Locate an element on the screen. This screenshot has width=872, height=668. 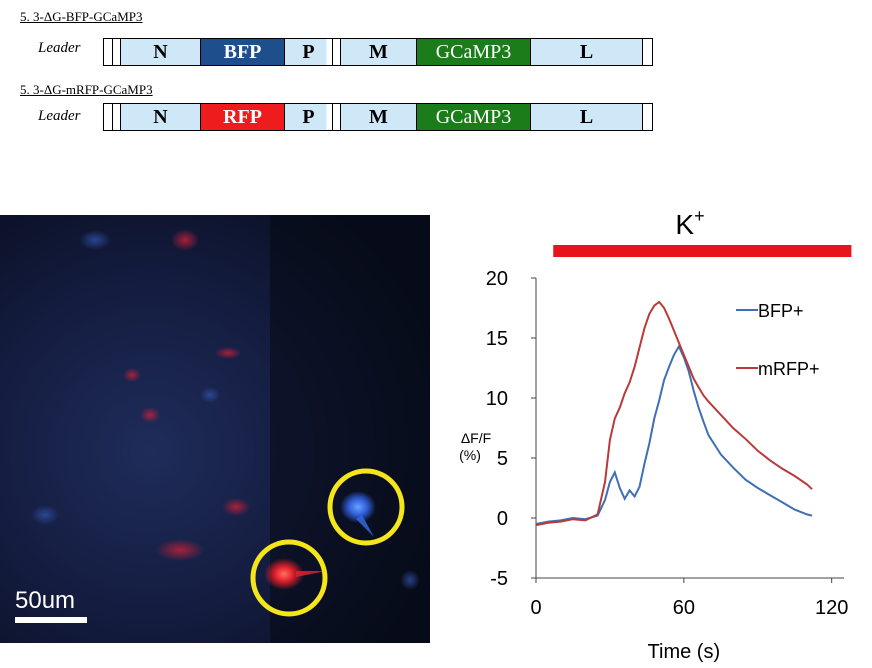
series-line-bfp is located at coordinates (674, 434).